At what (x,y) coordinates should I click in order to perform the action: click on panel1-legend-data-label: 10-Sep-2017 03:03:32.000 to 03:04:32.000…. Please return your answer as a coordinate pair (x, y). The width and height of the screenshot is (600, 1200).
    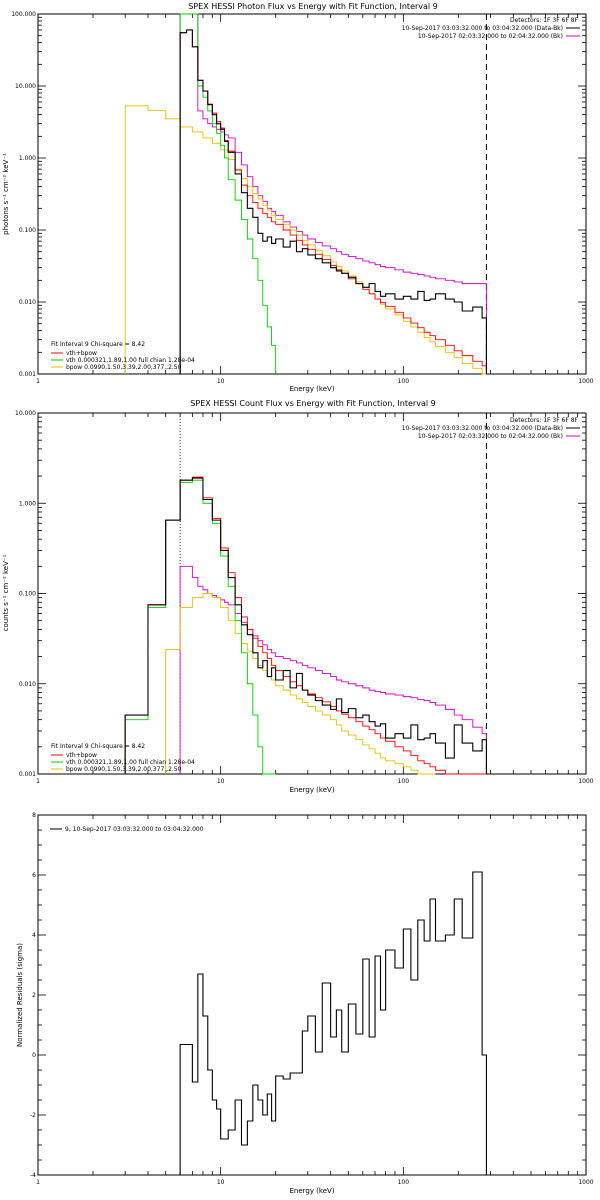
    Looking at the image, I should click on (482, 28).